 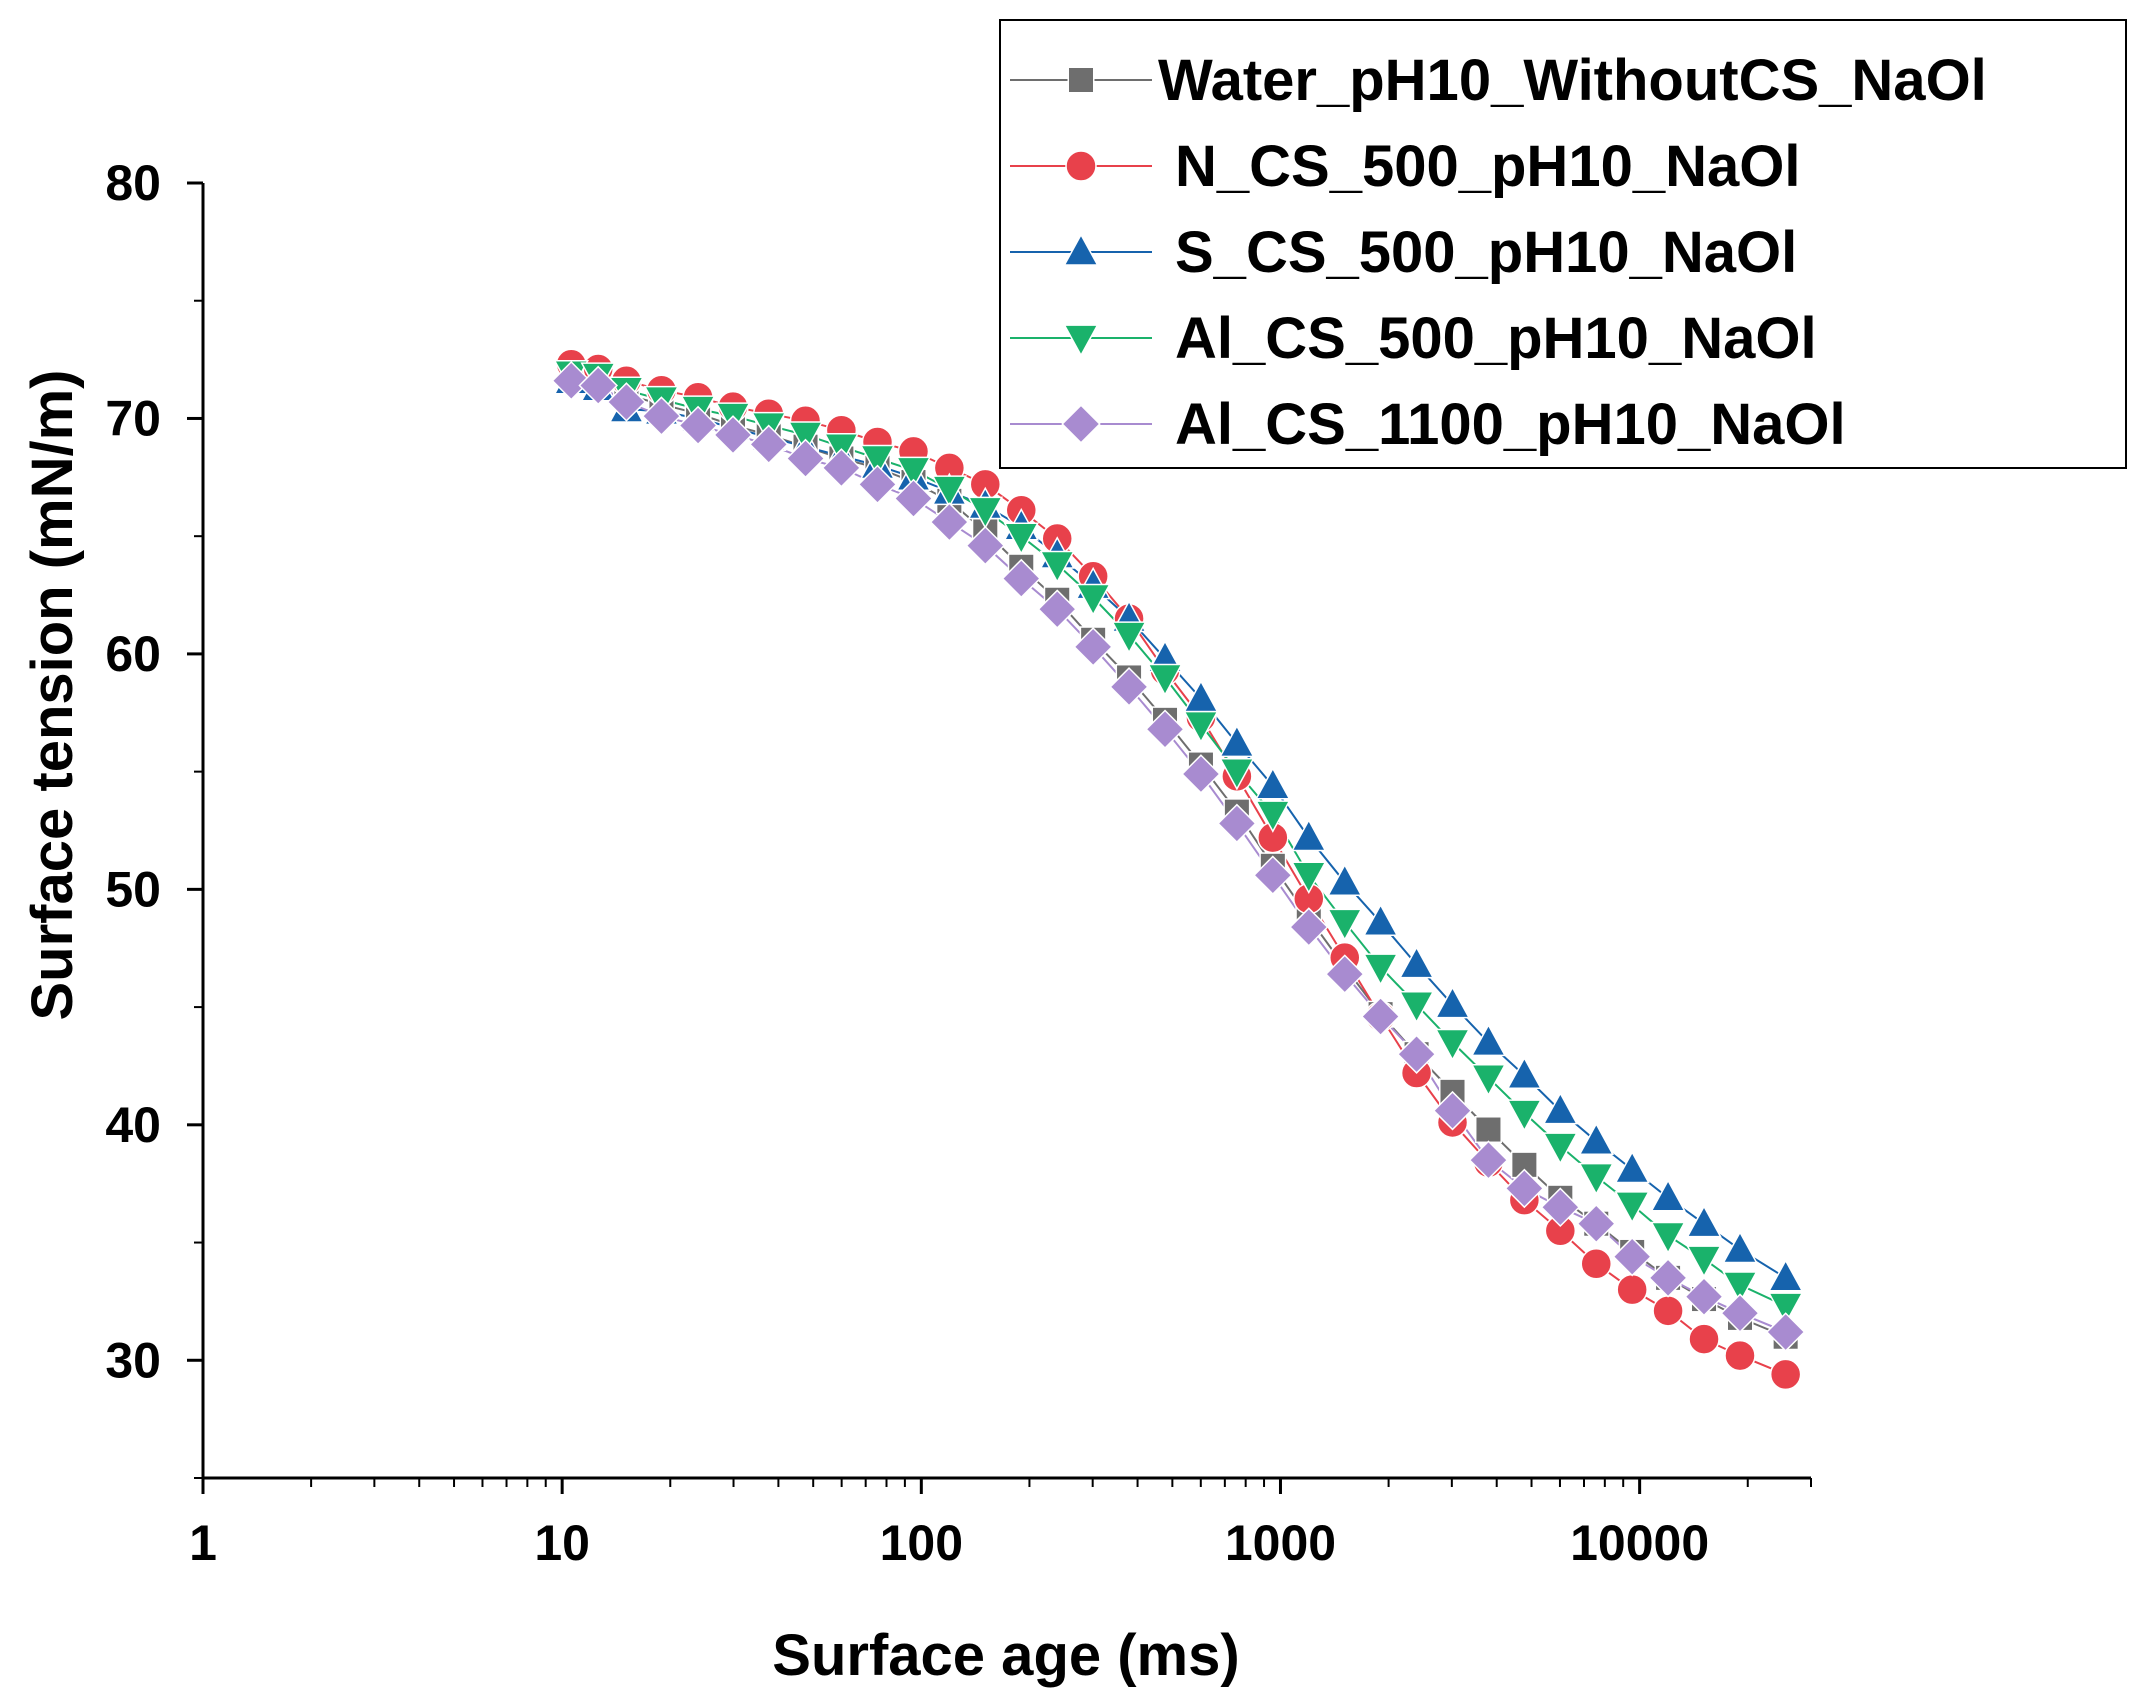 I want to click on x-tick-label: 10000, so click(x=1639, y=1543).